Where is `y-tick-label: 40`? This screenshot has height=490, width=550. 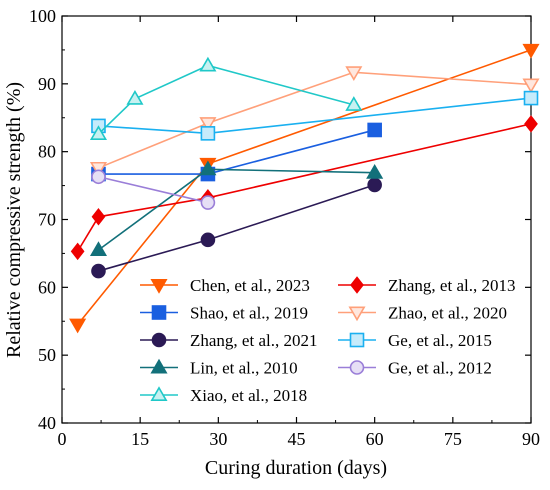 y-tick-label: 40 is located at coordinates (47, 423).